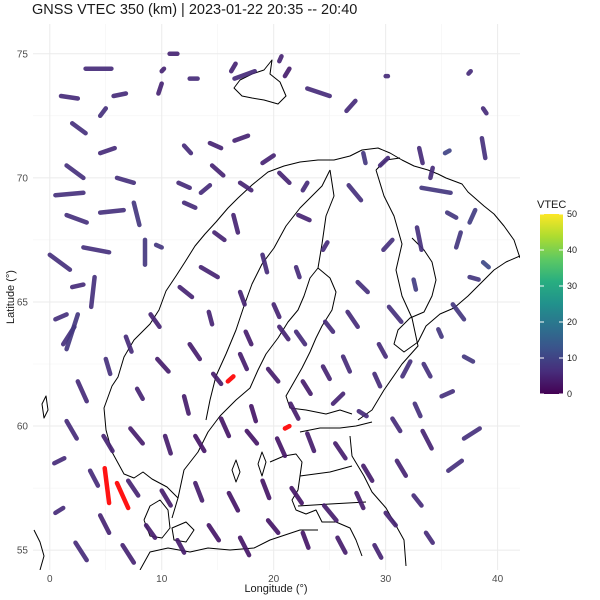 The height and width of the screenshot is (600, 600). What do you see at coordinates (23, 54) in the screenshot?
I see `y-tick-label: 75` at bounding box center [23, 54].